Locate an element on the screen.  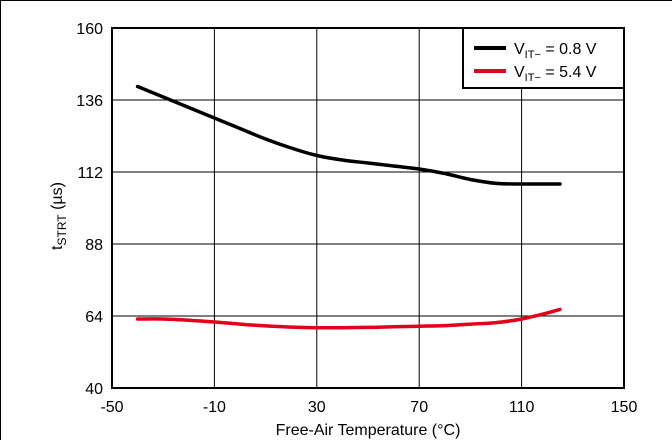
frame-border-top is located at coordinates (336, 0).